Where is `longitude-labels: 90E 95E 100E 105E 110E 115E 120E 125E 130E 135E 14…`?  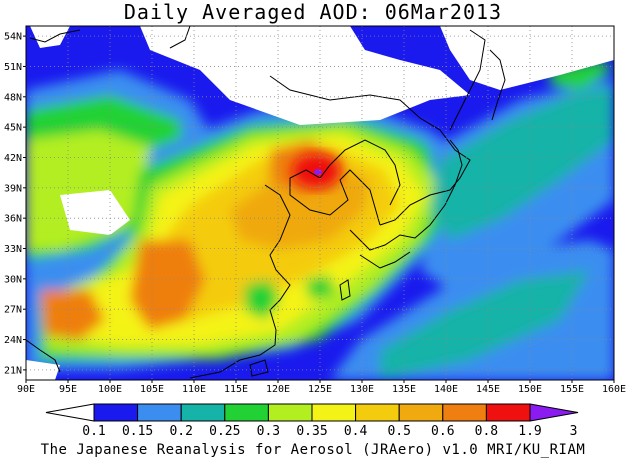 longitude-labels: 90E 95E 100E 105E 110E 115E 120E 125E 130E 135E 14… is located at coordinates (321, 387).